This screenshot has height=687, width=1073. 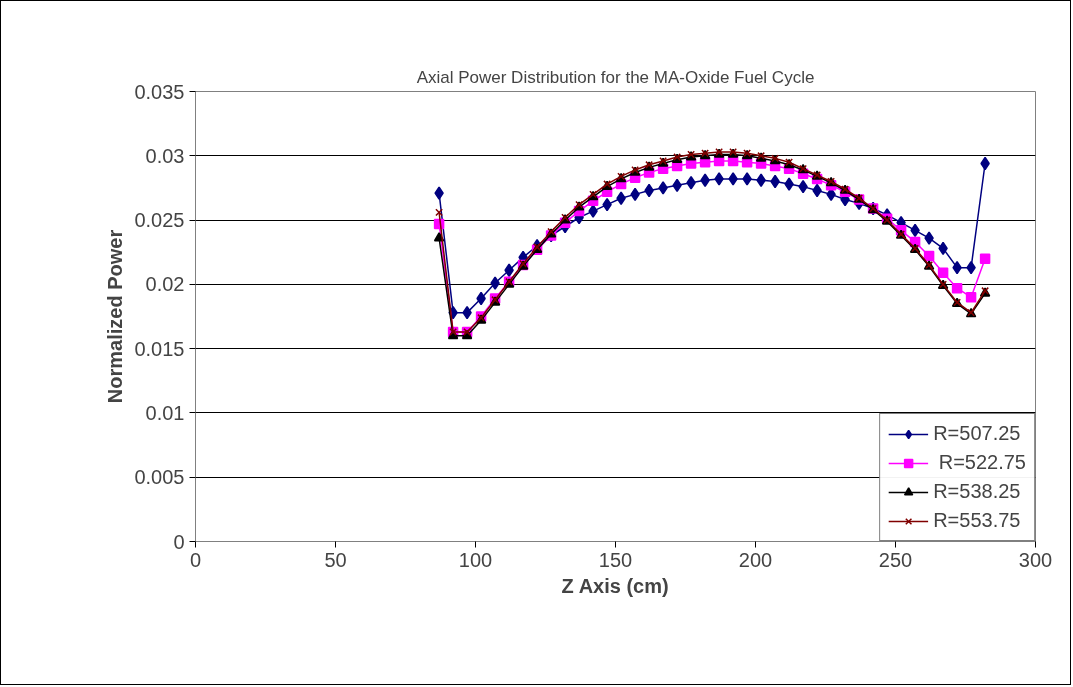 I want to click on chart-title: Axial Power Distribution for the MA-Oxide Fuel Cycle, so click(x=615, y=77).